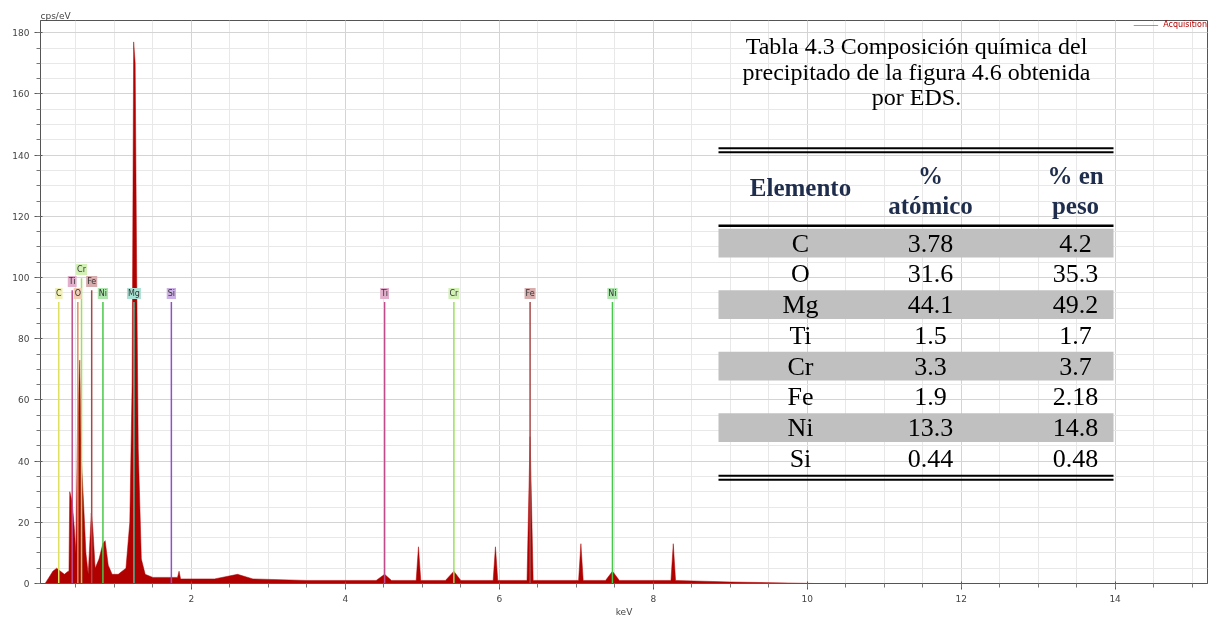  What do you see at coordinates (26, 584) in the screenshot?
I see `y-tick-label: 0` at bounding box center [26, 584].